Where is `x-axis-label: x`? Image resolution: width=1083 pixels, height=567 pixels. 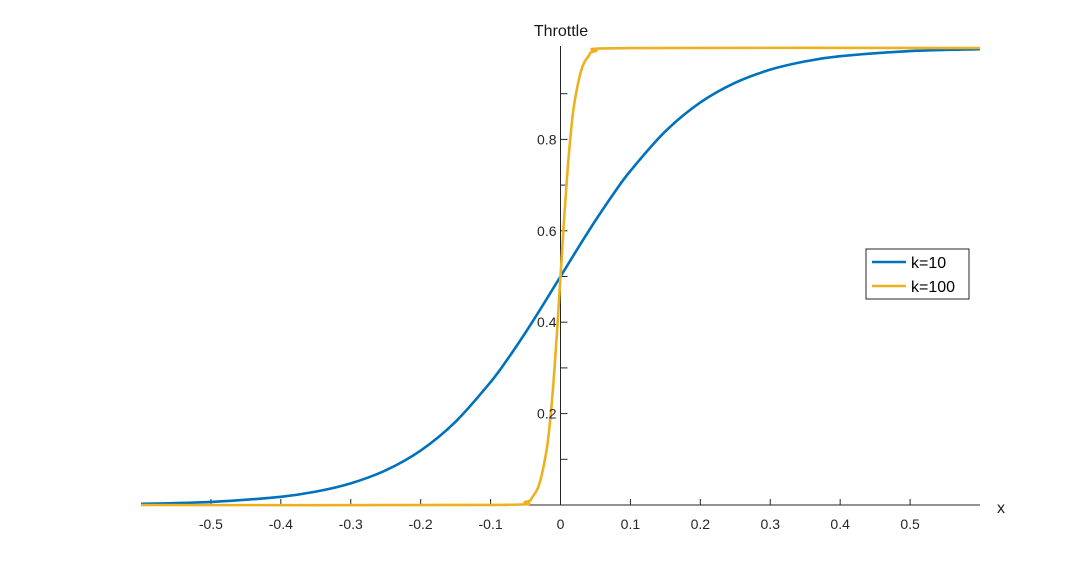
x-axis-label: x is located at coordinates (1001, 508).